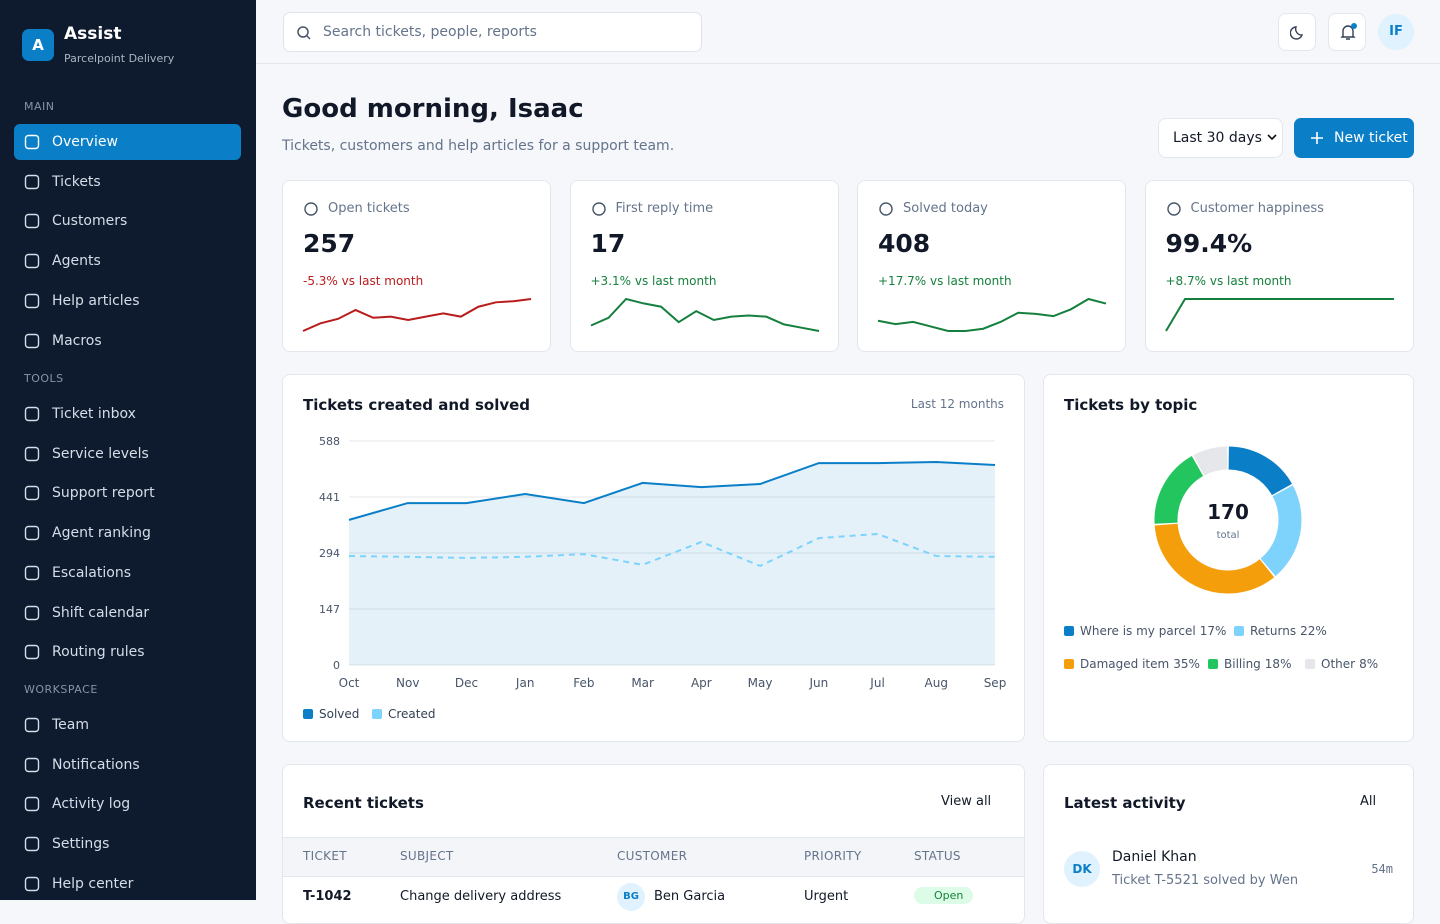  Describe the element at coordinates (127, 261) in the screenshot. I see `nav-item: Agents` at that location.